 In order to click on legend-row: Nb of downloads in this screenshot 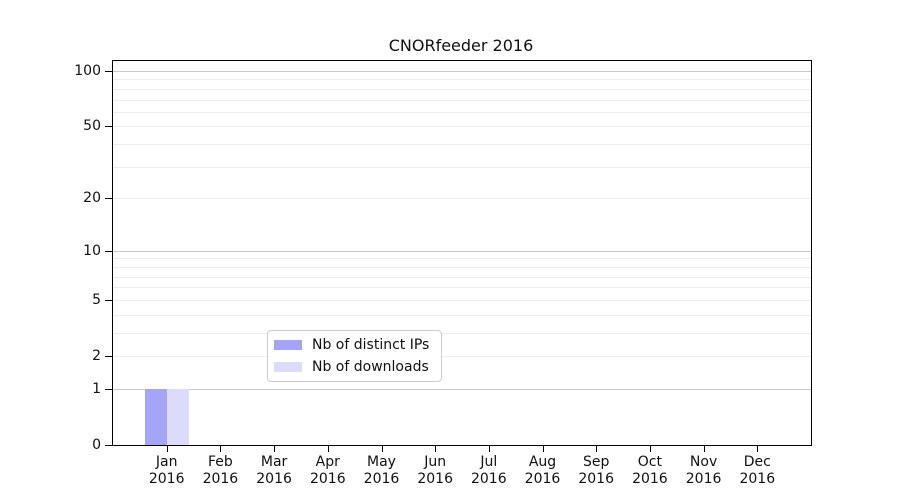, I will do `click(351, 367)`.